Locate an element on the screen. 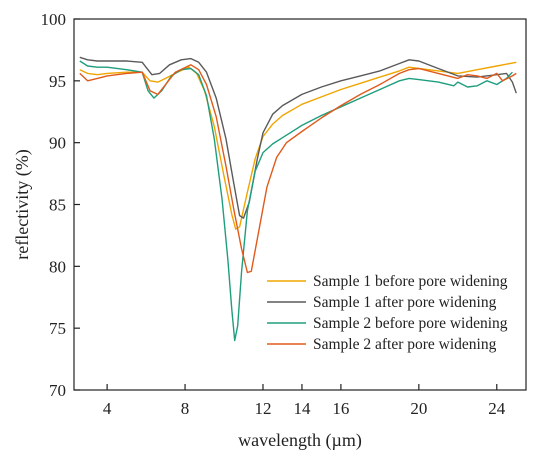 The height and width of the screenshot is (463, 550). x-tick-label: 12 is located at coordinates (262, 408).